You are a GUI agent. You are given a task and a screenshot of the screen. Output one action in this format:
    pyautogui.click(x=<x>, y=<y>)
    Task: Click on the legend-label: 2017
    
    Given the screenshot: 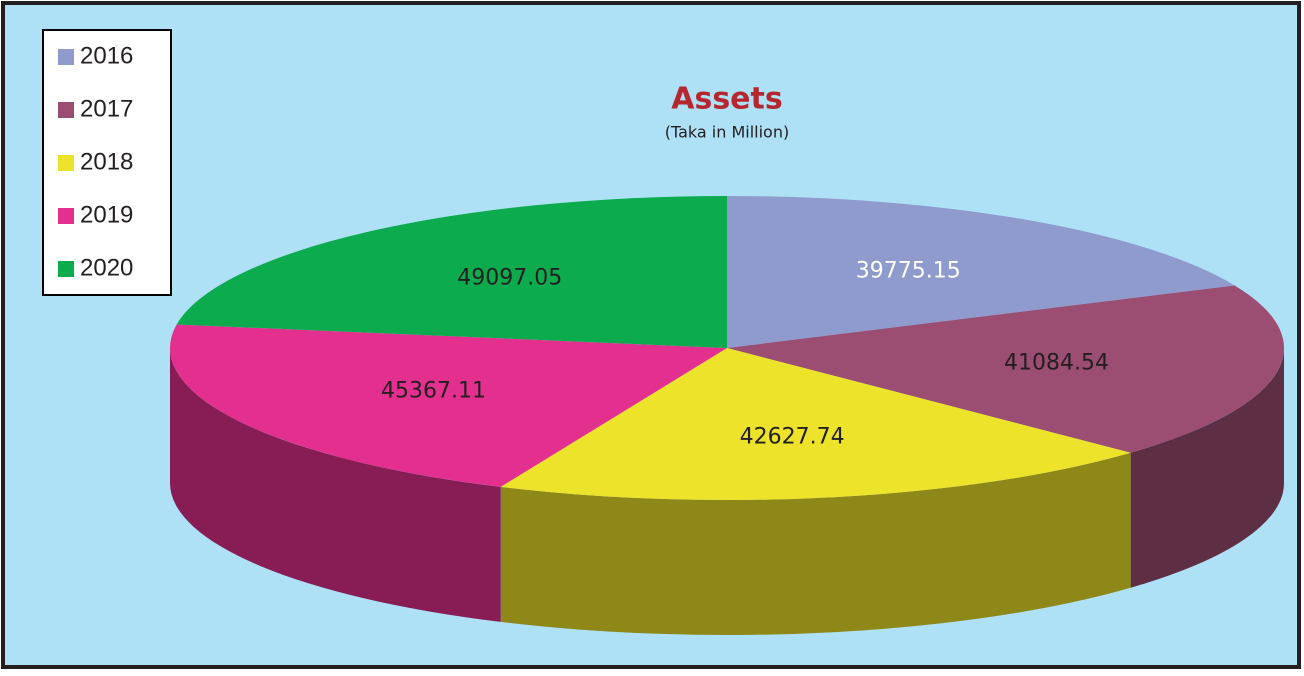 What is the action you would take?
    pyautogui.click(x=106, y=108)
    